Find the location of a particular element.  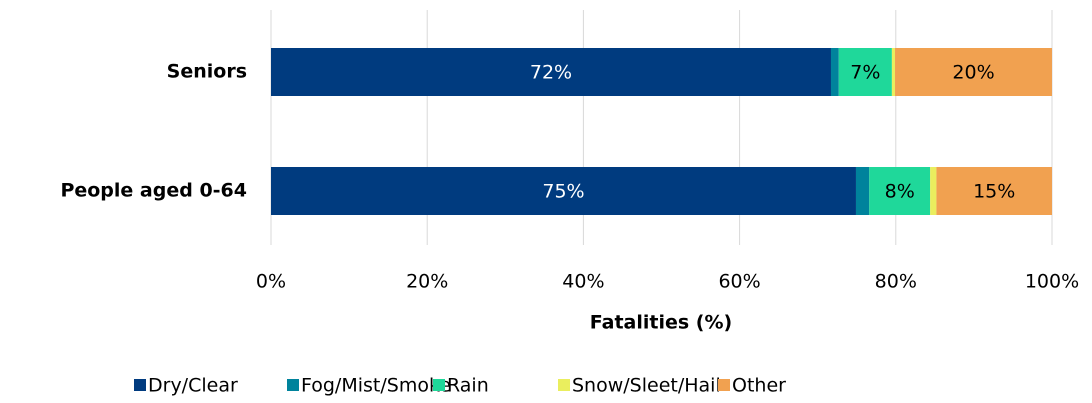

legend-label: Dry/Clear is located at coordinates (193, 386).